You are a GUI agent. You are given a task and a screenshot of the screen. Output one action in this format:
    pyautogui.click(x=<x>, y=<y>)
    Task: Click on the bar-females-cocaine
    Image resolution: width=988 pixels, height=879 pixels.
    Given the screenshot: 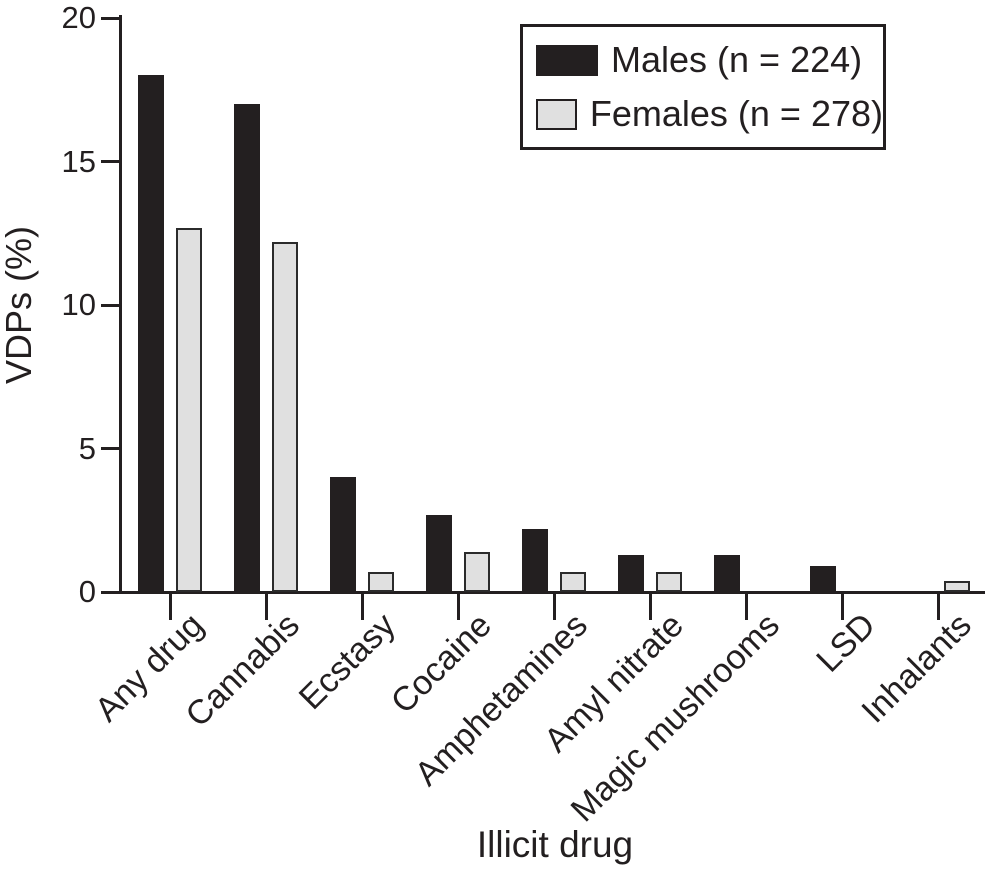 What is the action you would take?
    pyautogui.click(x=477, y=572)
    